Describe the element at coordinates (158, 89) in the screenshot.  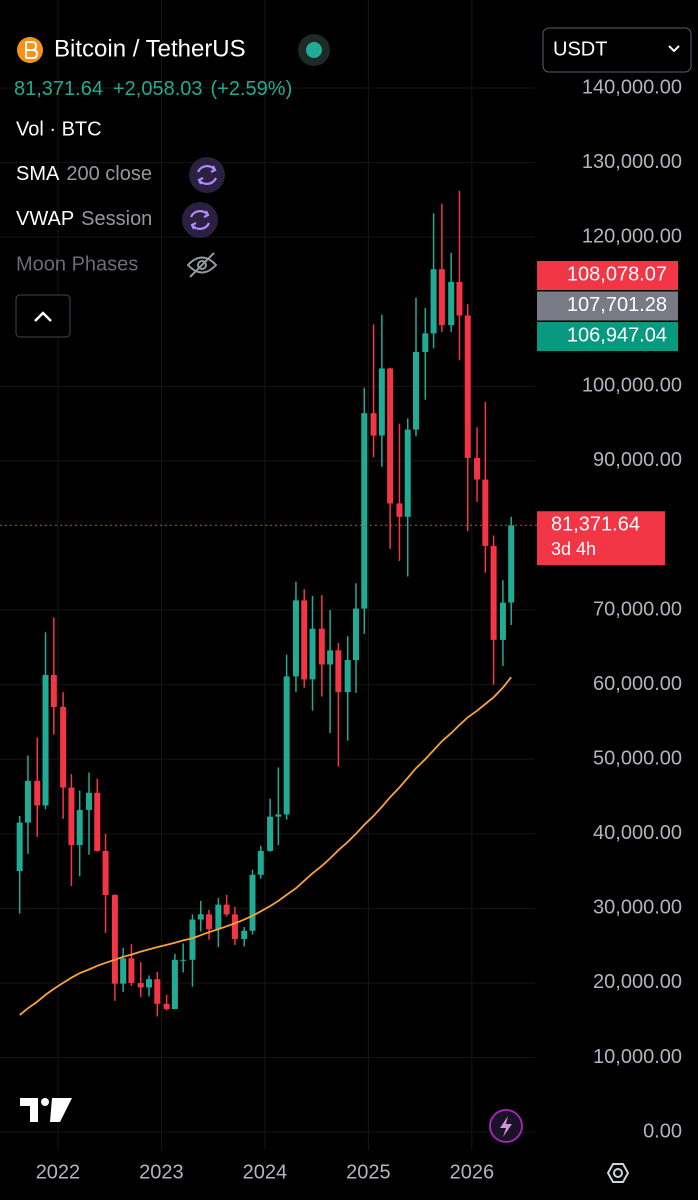
I see `change: +2,058.03` at that location.